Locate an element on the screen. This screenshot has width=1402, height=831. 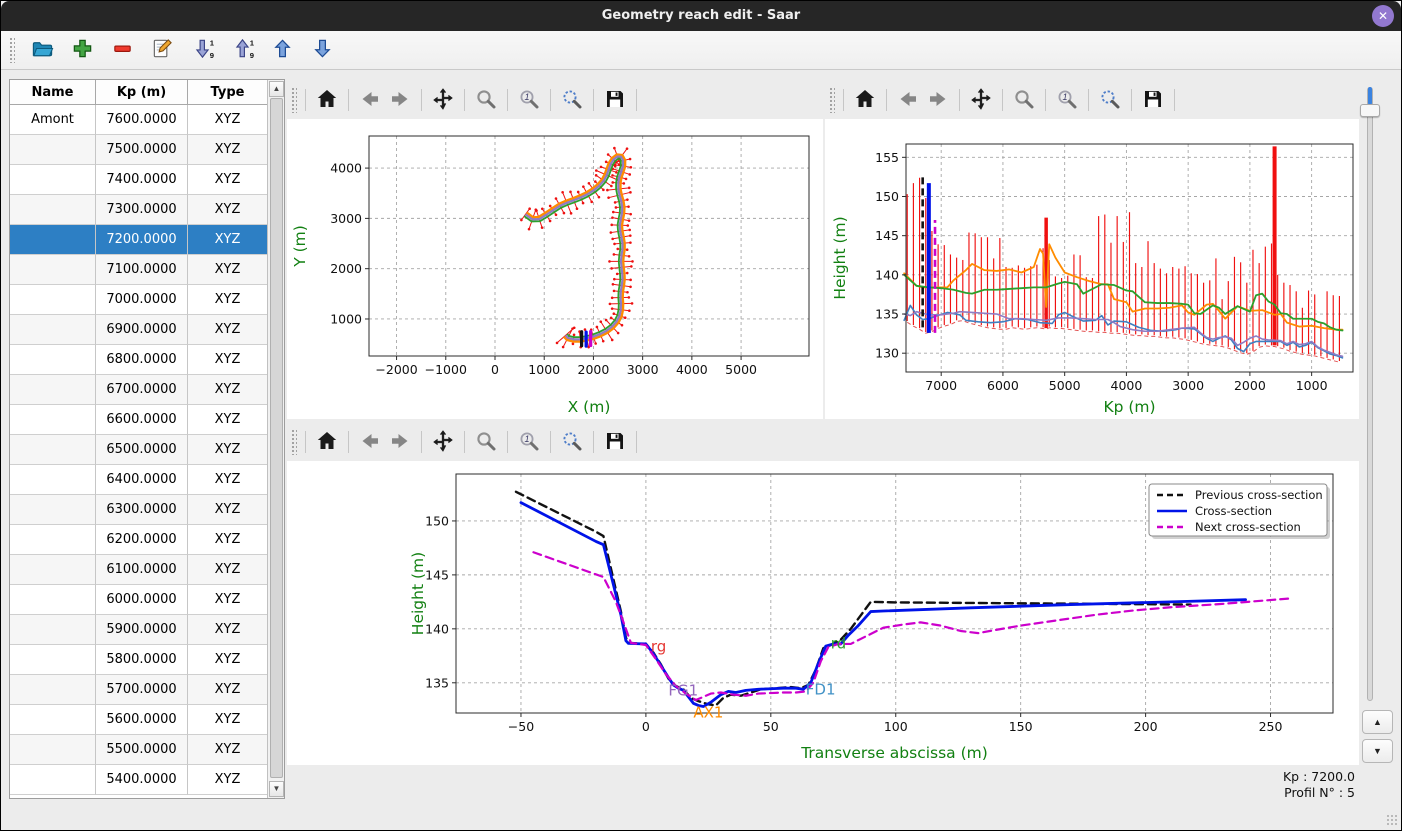
table-row: 7400.0000 XYZ is located at coordinates (147, 180).